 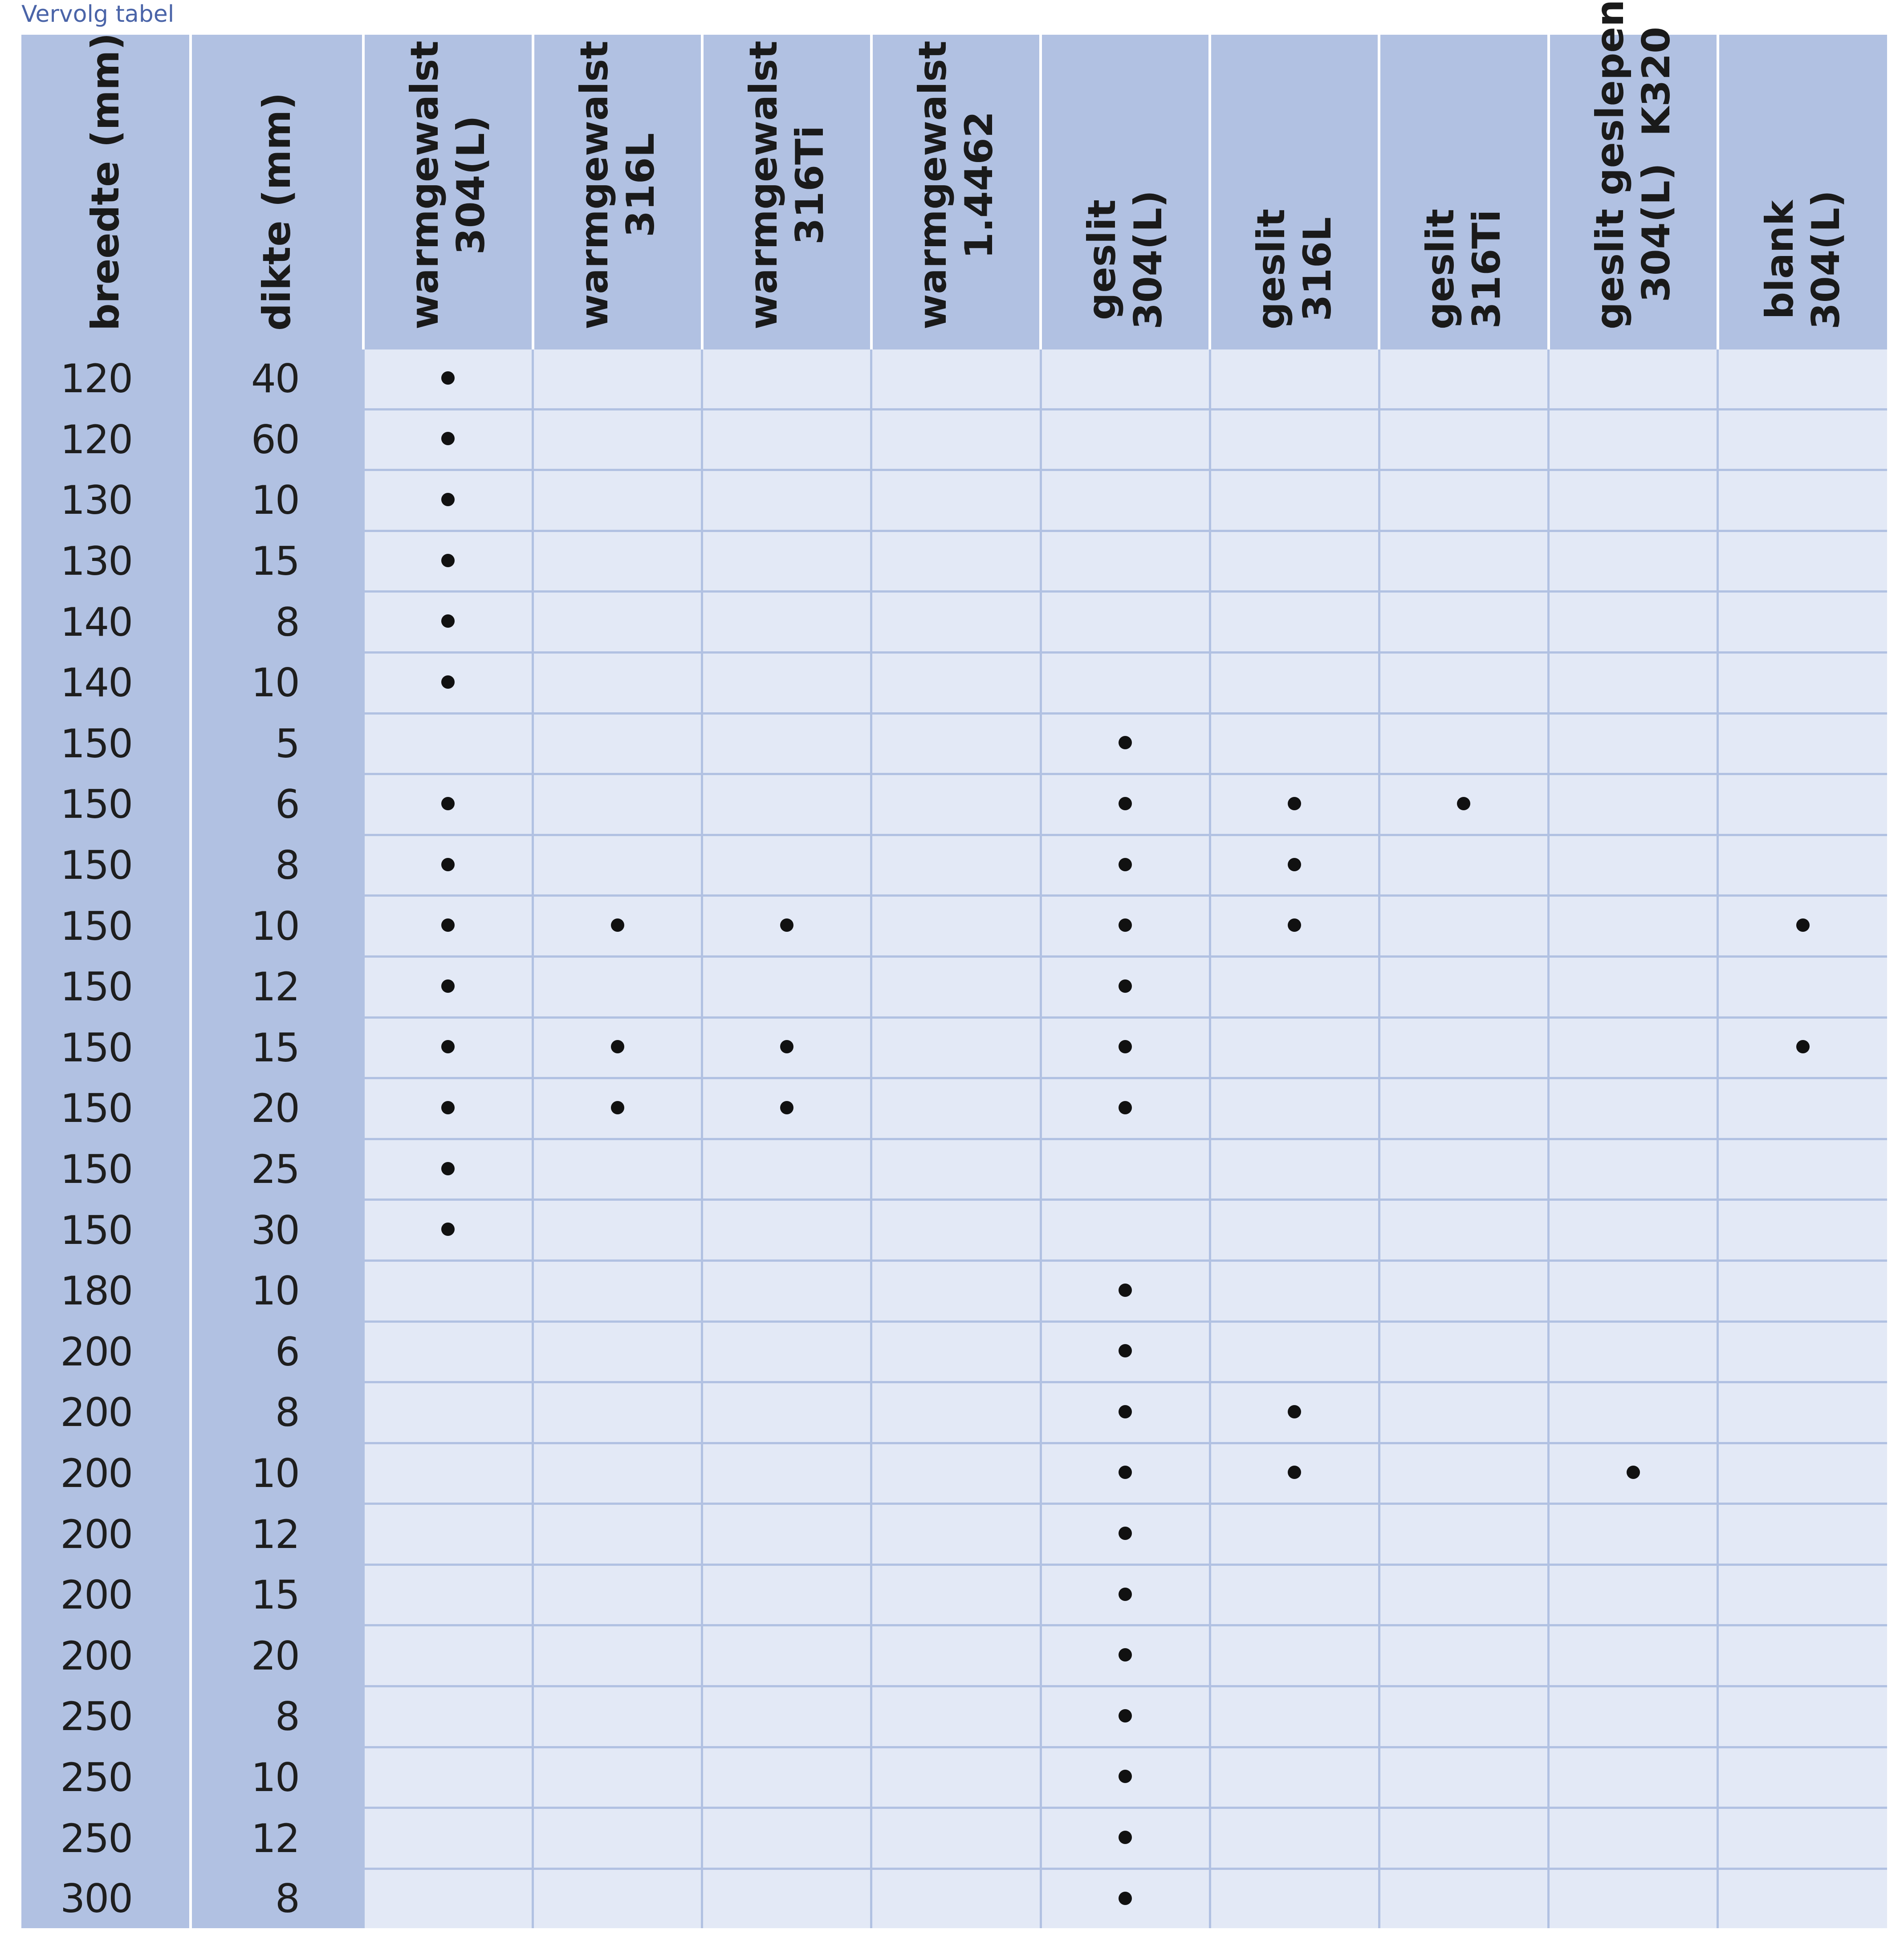 What do you see at coordinates (978, 185) in the screenshot?
I see `column-header-line2: 1.4462` at bounding box center [978, 185].